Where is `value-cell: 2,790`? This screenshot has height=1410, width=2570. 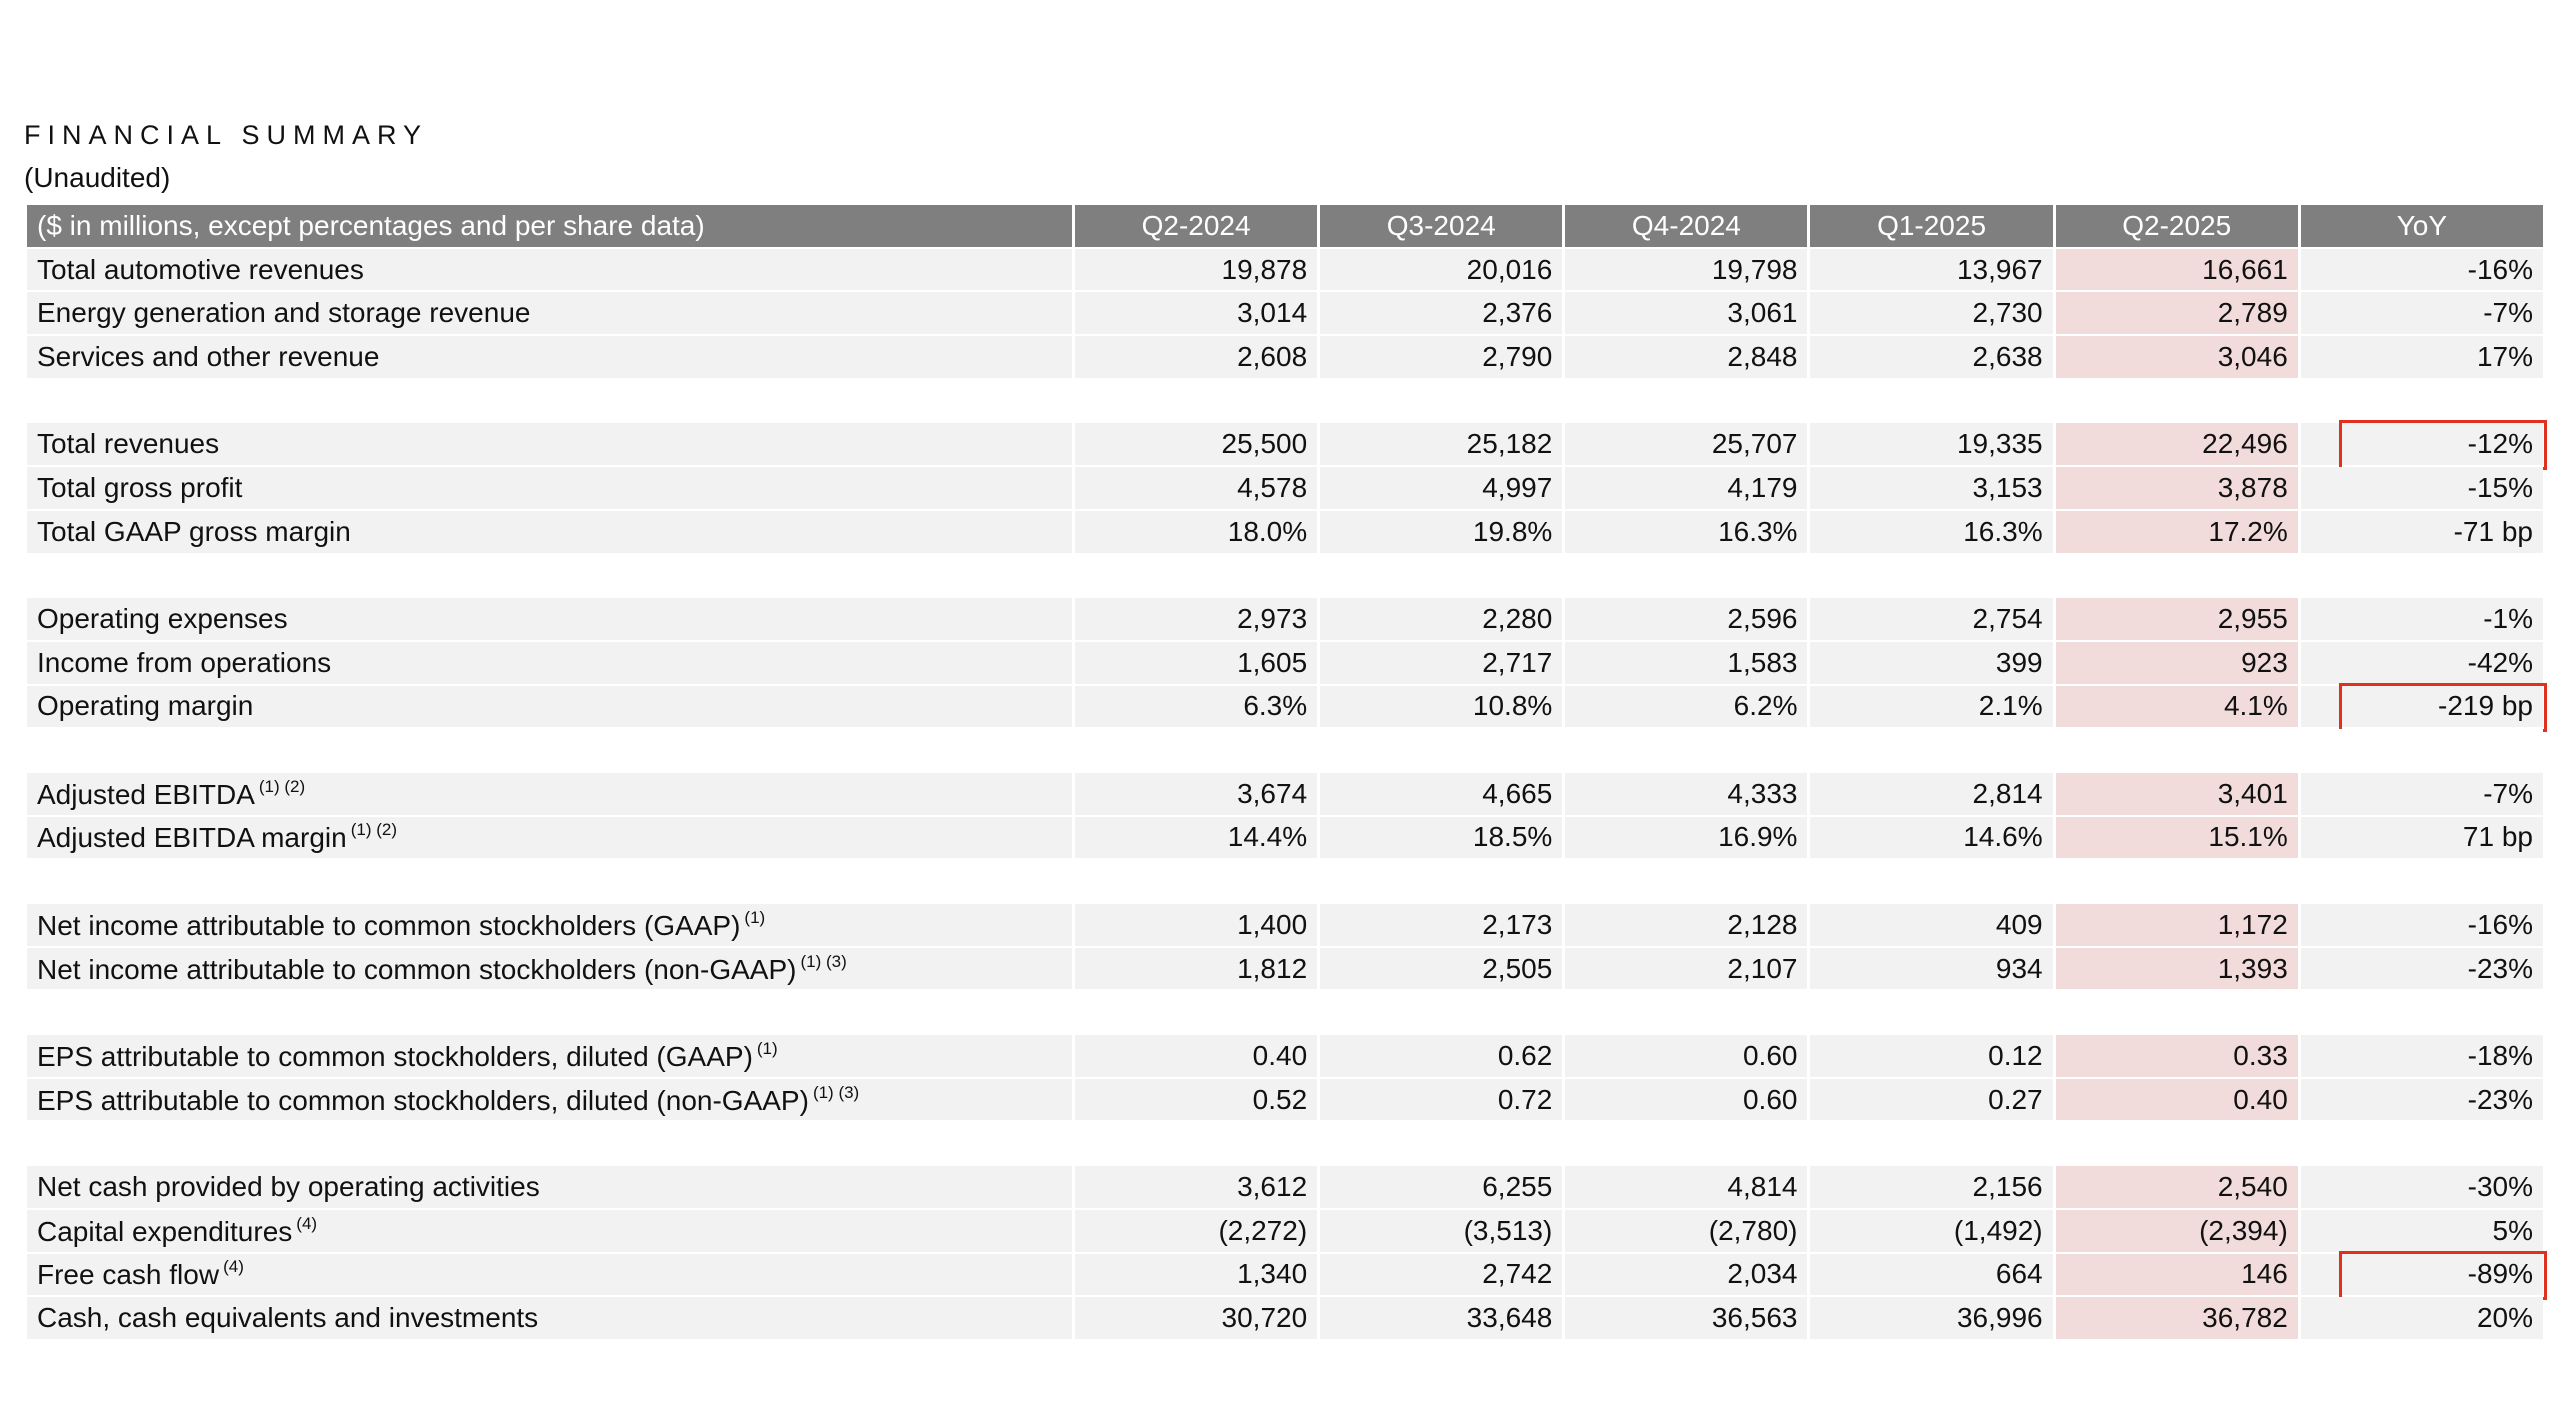
value-cell: 2,790 is located at coordinates (1441, 357).